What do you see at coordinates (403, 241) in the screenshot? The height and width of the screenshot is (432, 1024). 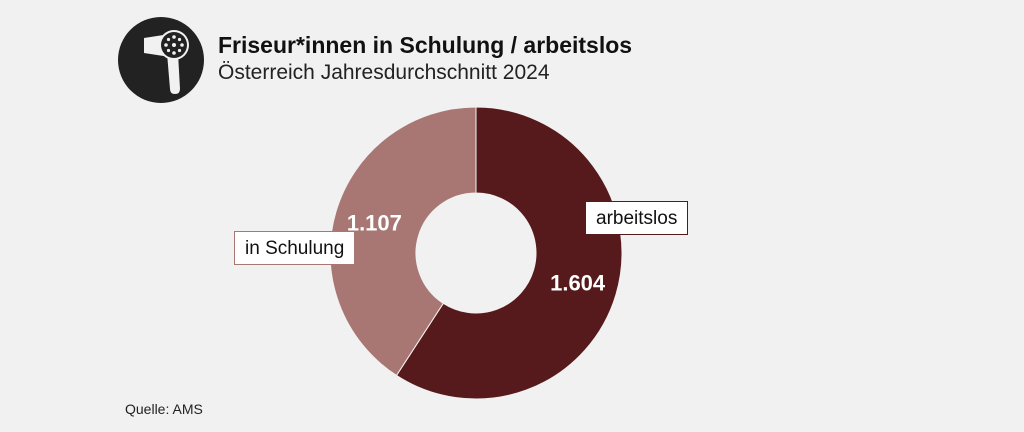 I see `donut-slice-in-schulung` at bounding box center [403, 241].